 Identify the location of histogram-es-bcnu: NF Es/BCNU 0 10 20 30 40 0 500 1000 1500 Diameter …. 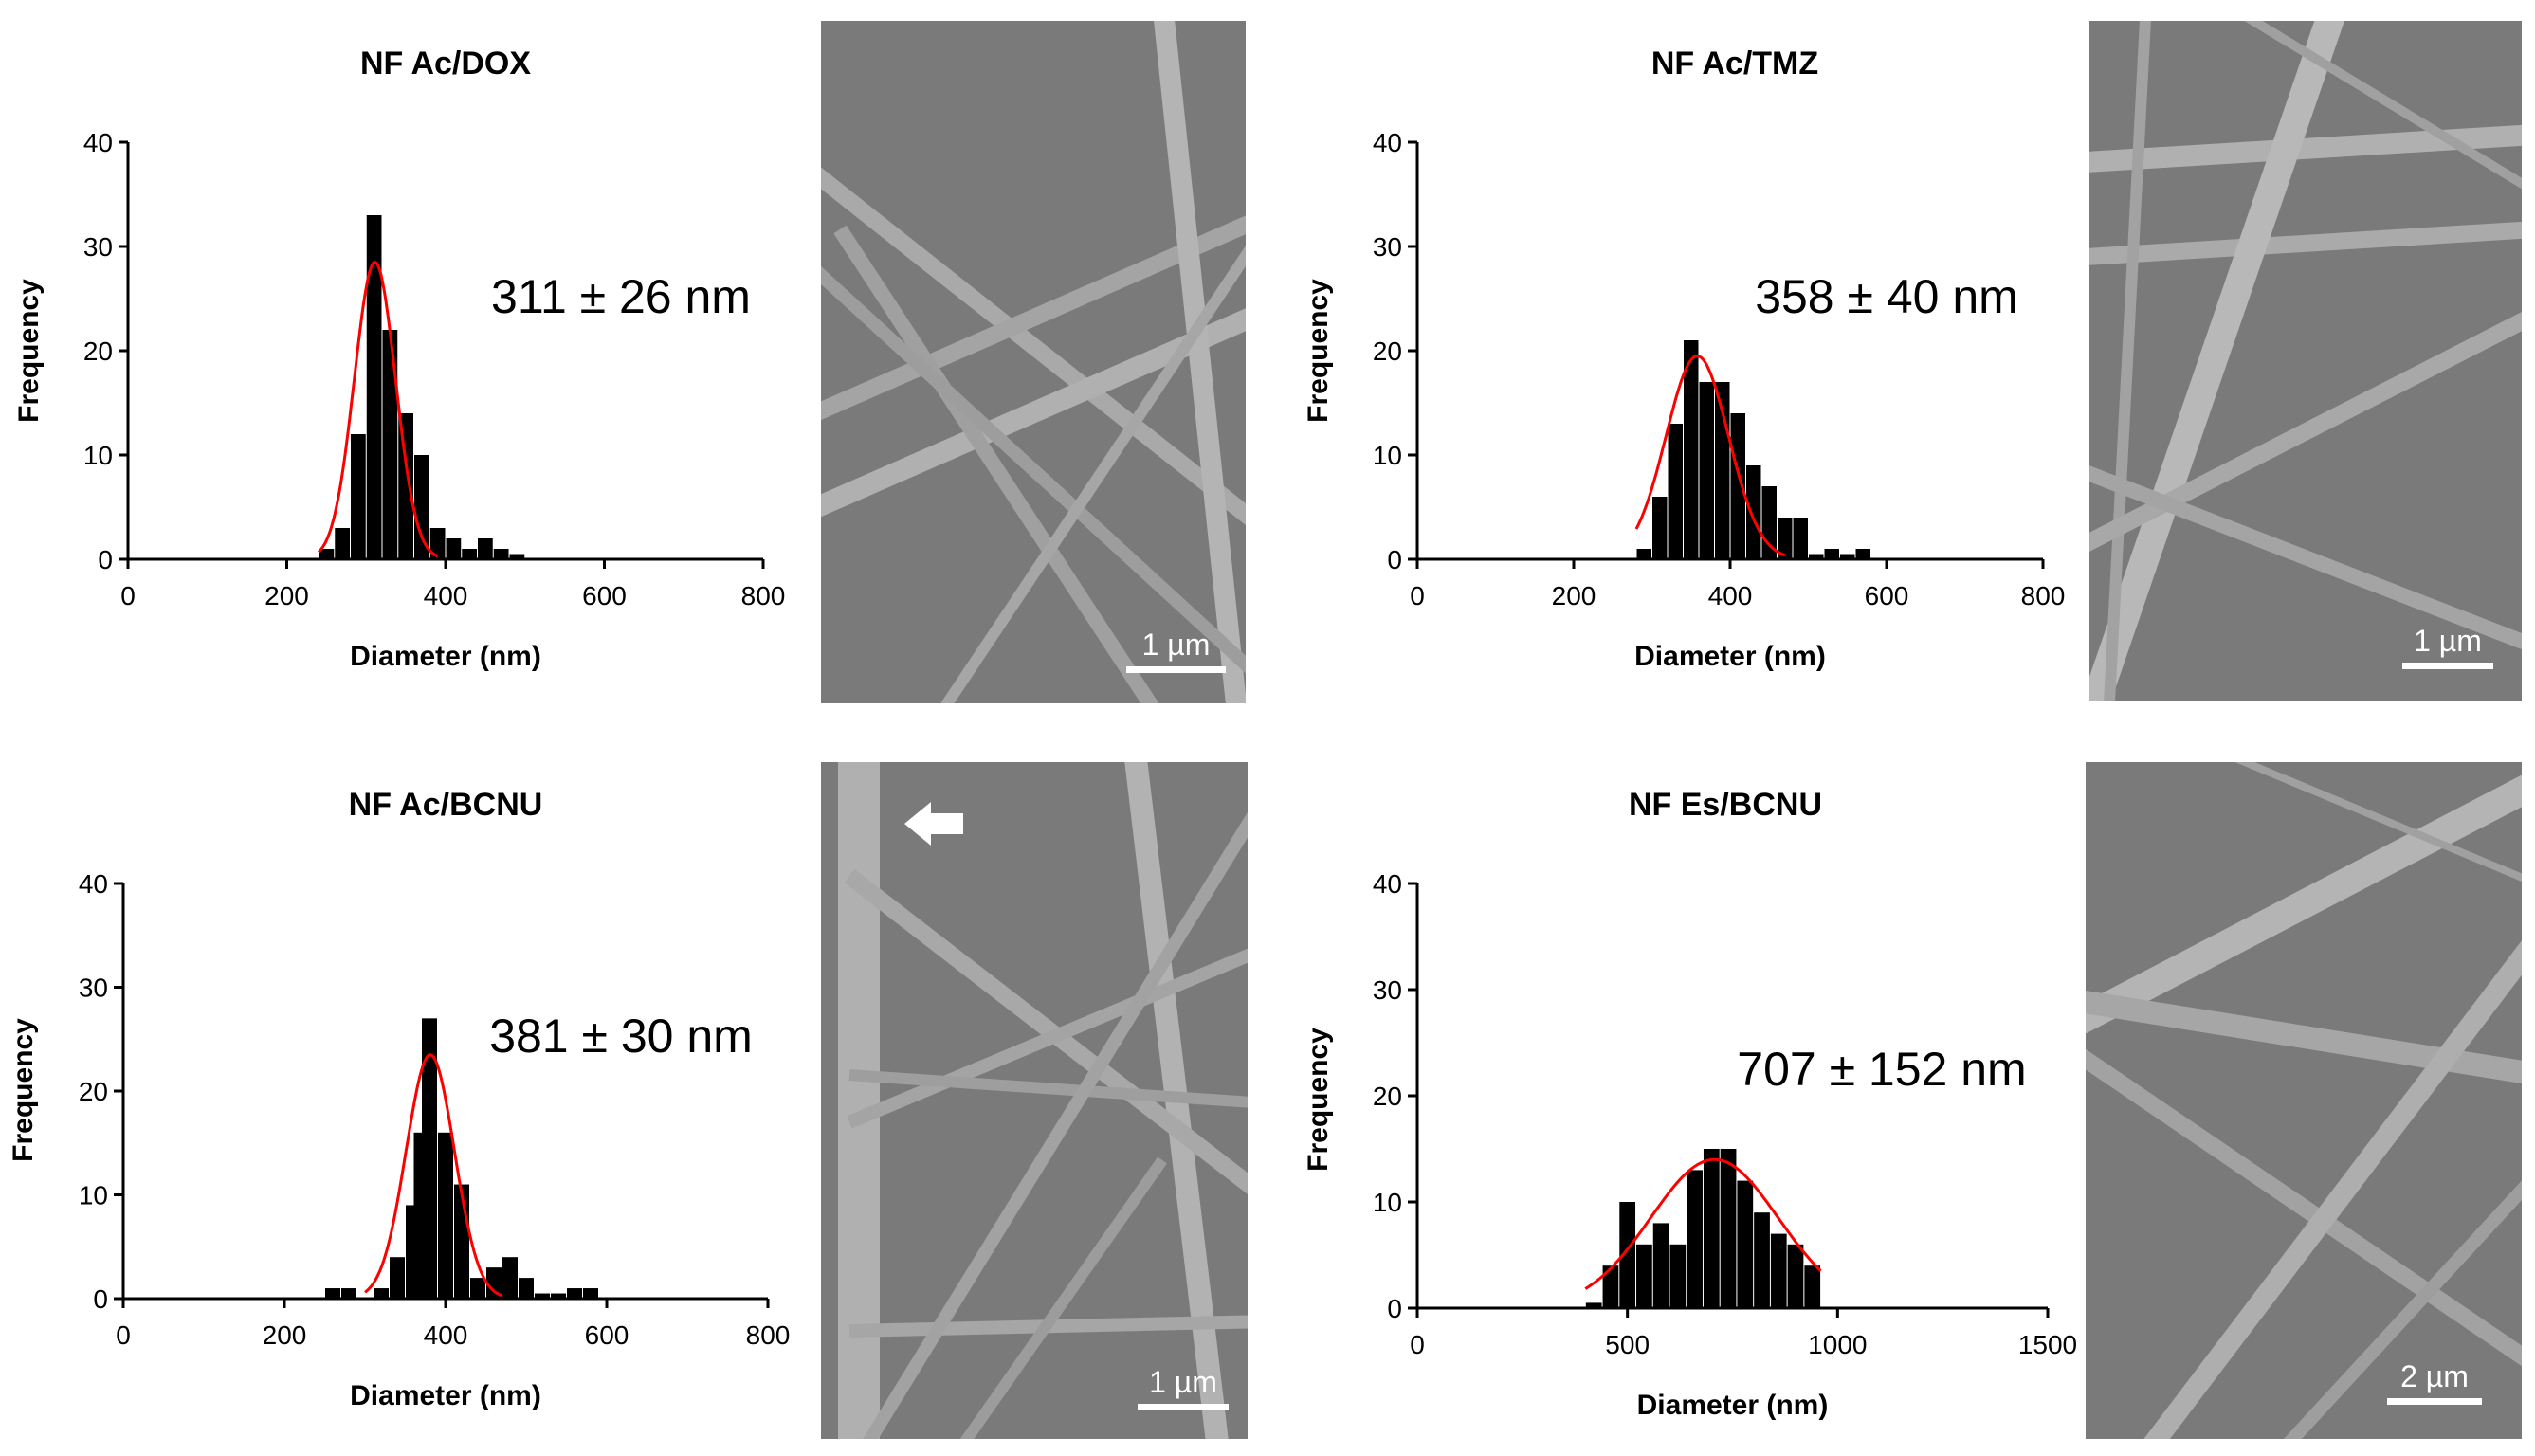
(1690, 1104).